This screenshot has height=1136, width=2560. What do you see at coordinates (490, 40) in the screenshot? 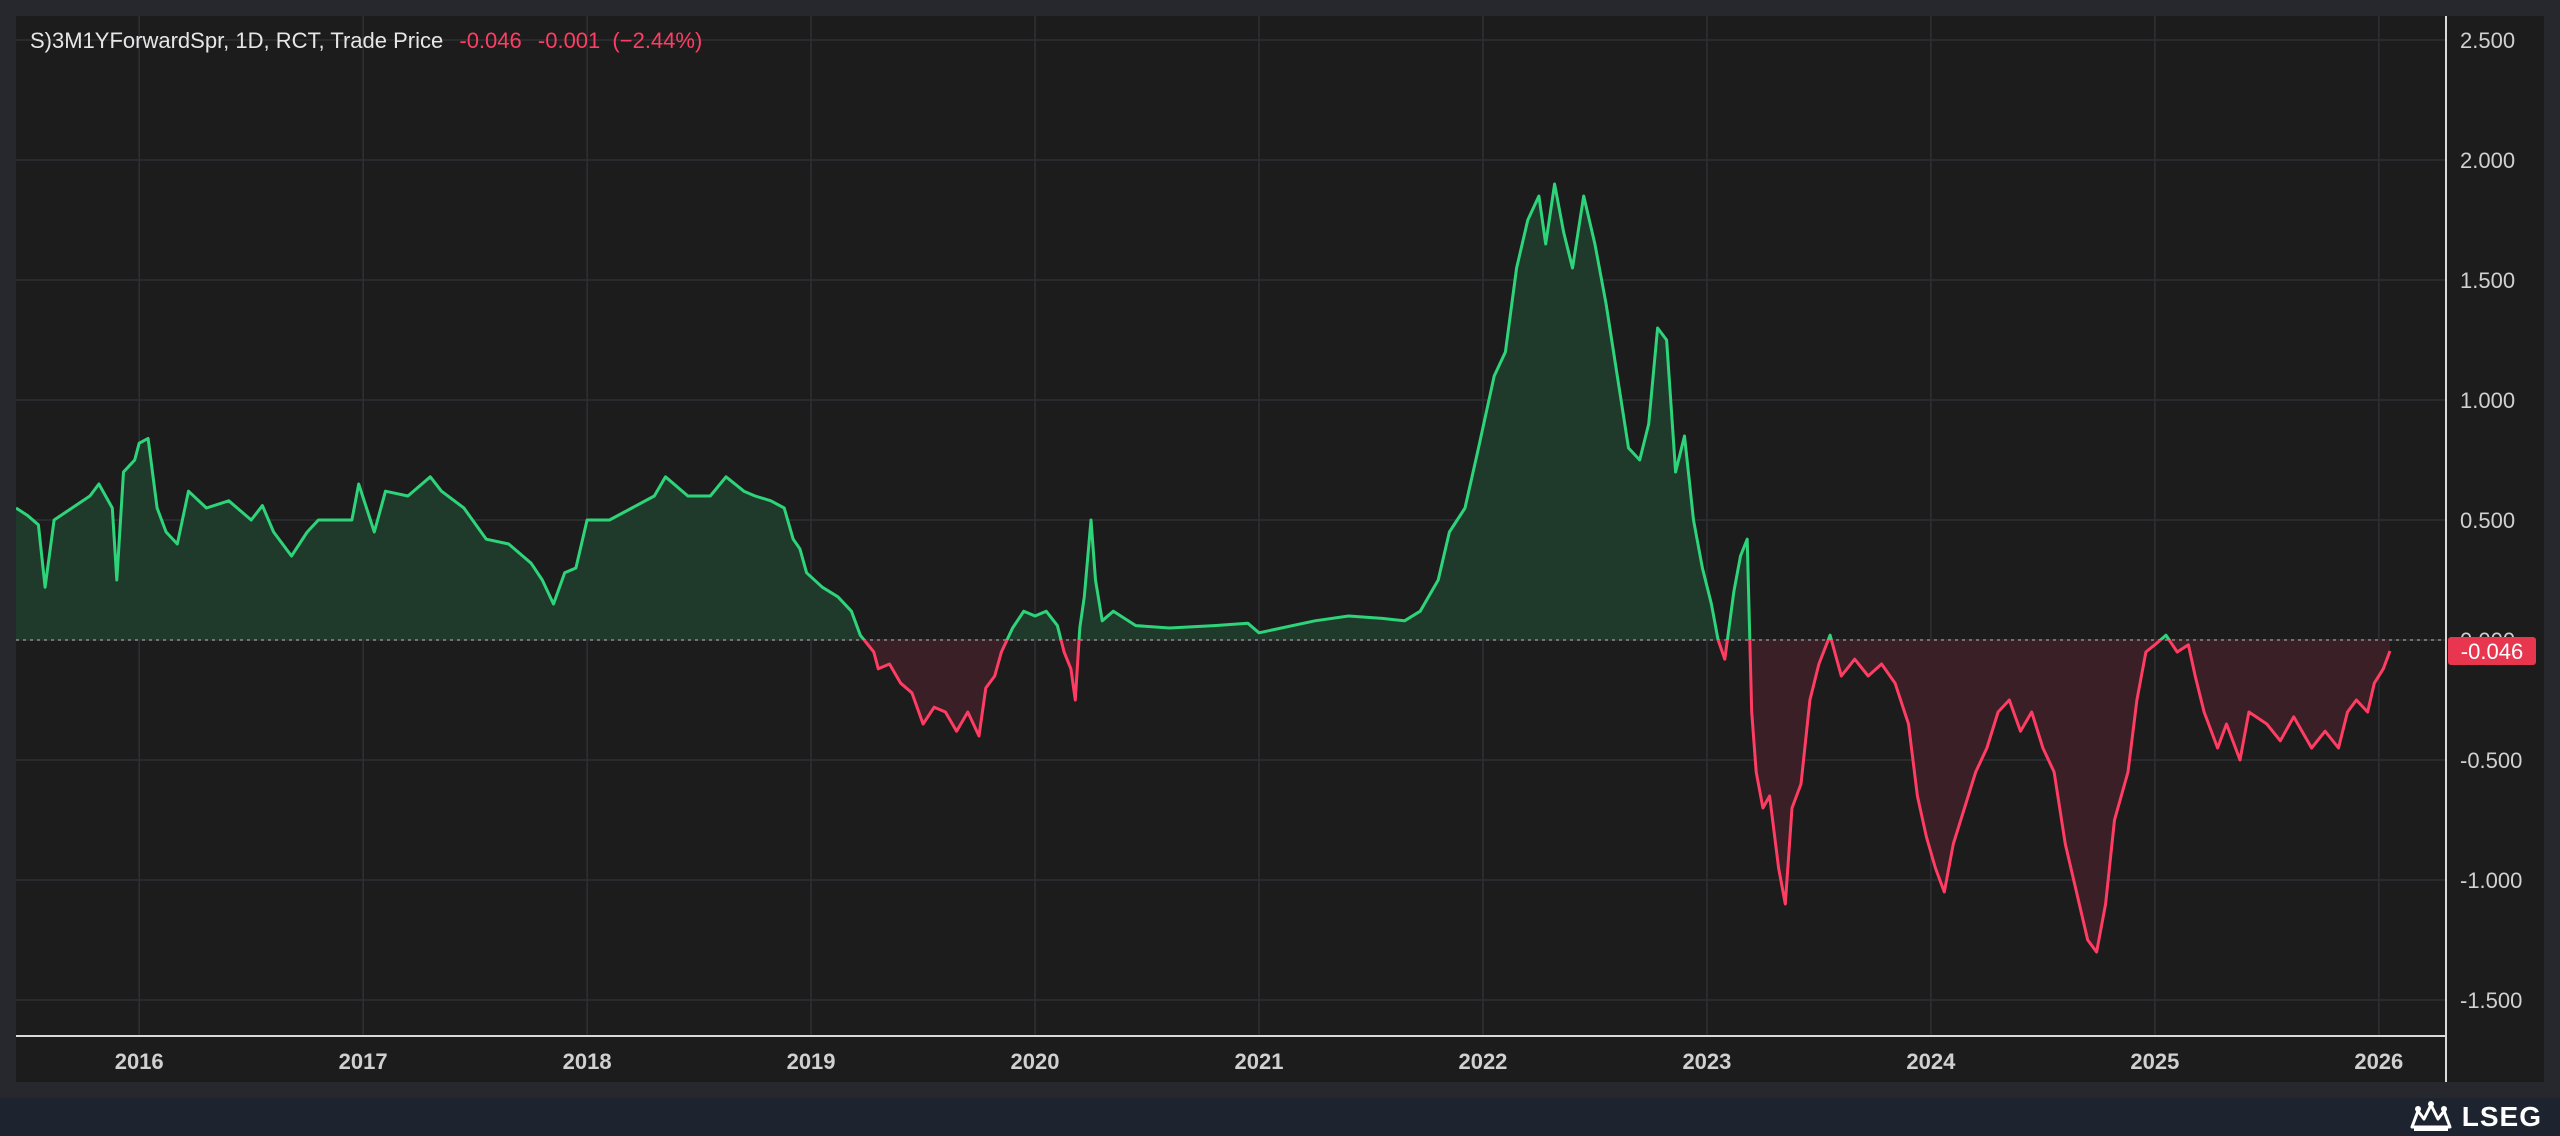
I see `legend-last-value: -0.046` at bounding box center [490, 40].